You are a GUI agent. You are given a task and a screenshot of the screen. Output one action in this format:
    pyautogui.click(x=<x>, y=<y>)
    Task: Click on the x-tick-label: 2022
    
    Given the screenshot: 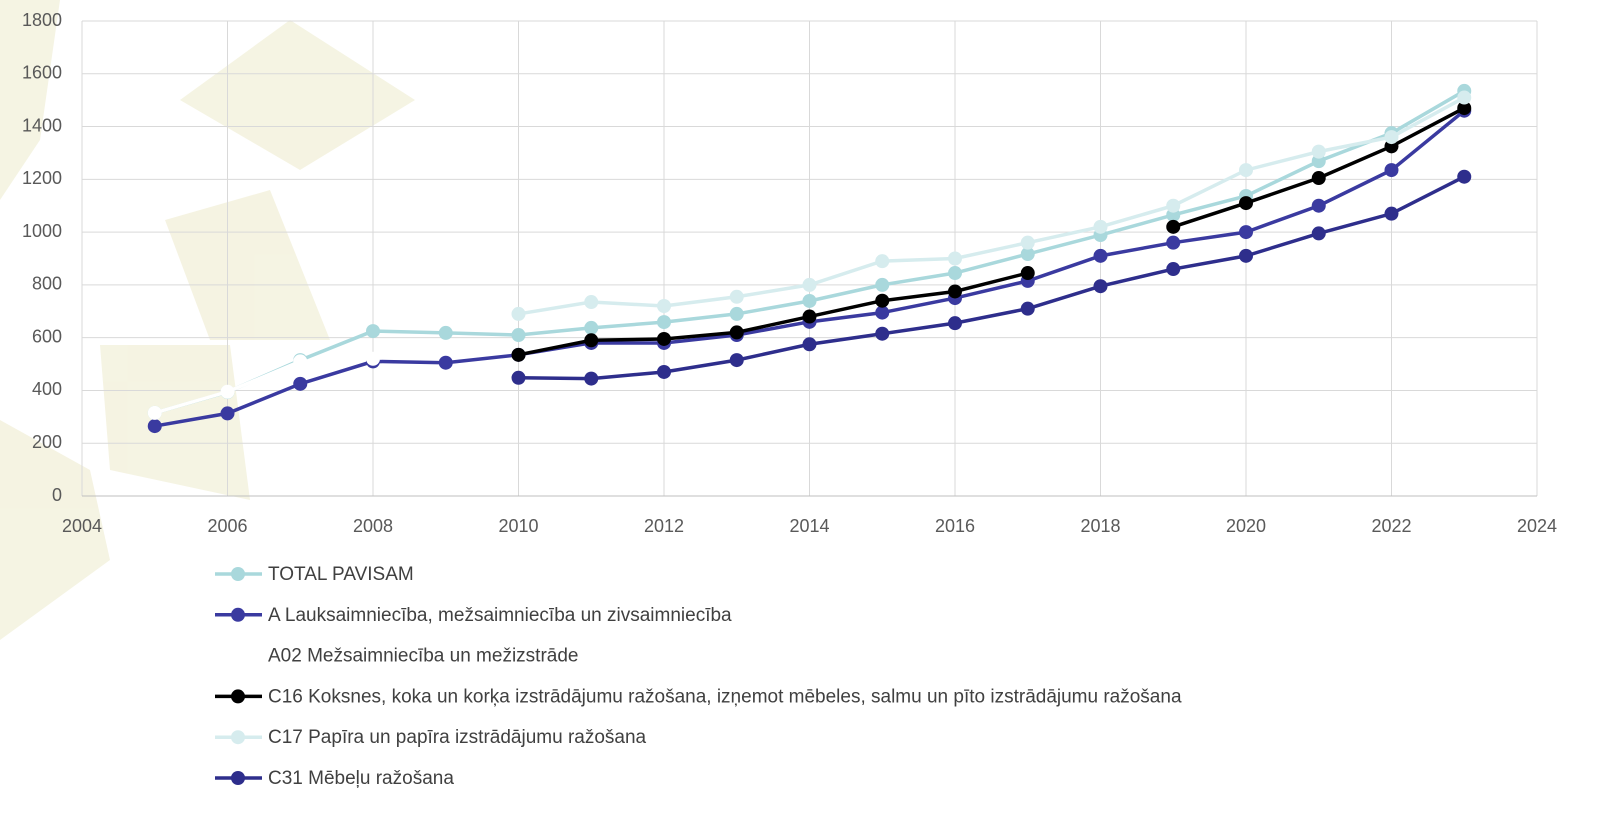 What is the action you would take?
    pyautogui.click(x=1391, y=526)
    